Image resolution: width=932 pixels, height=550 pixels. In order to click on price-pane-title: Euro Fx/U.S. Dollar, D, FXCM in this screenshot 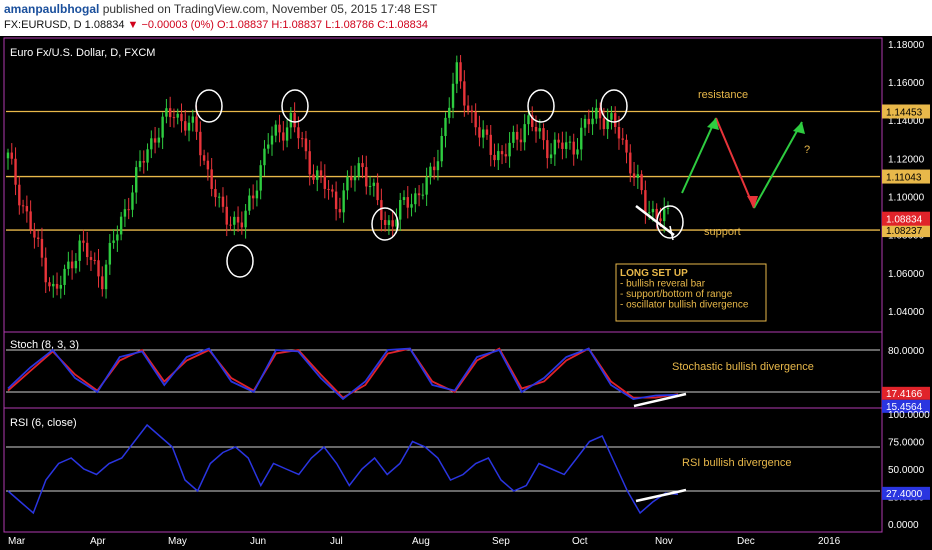, I will do `click(82, 53)`.